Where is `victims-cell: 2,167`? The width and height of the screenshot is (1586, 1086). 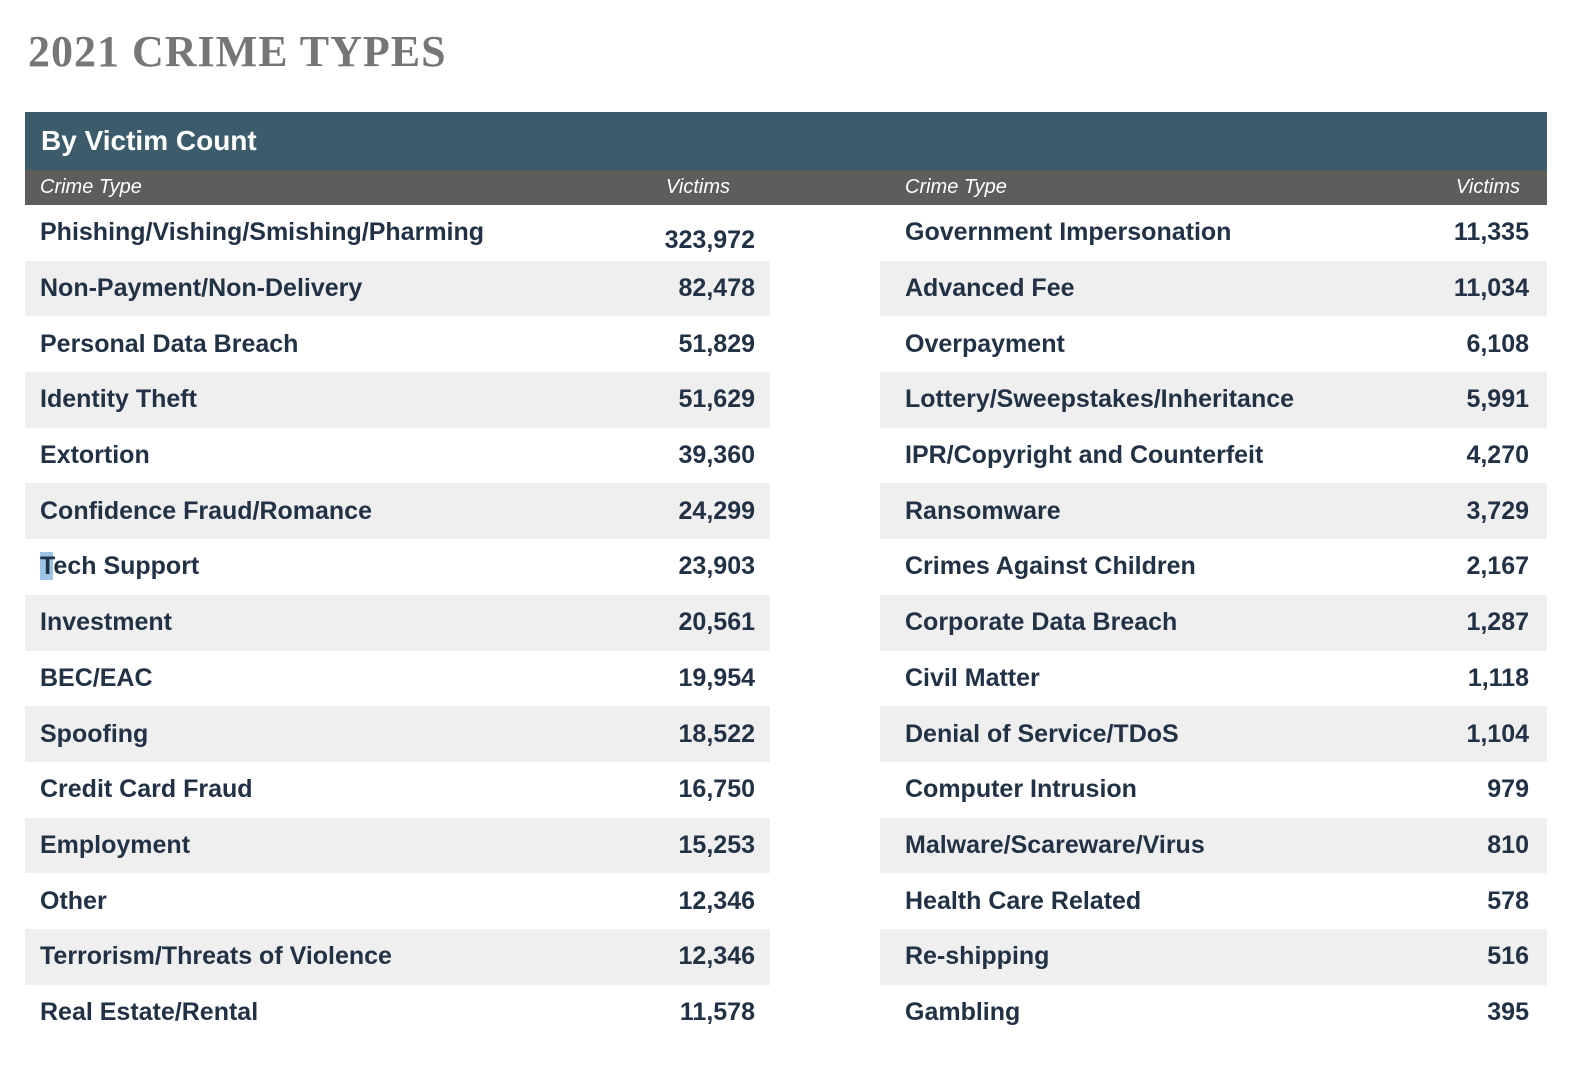 victims-cell: 2,167 is located at coordinates (1497, 566).